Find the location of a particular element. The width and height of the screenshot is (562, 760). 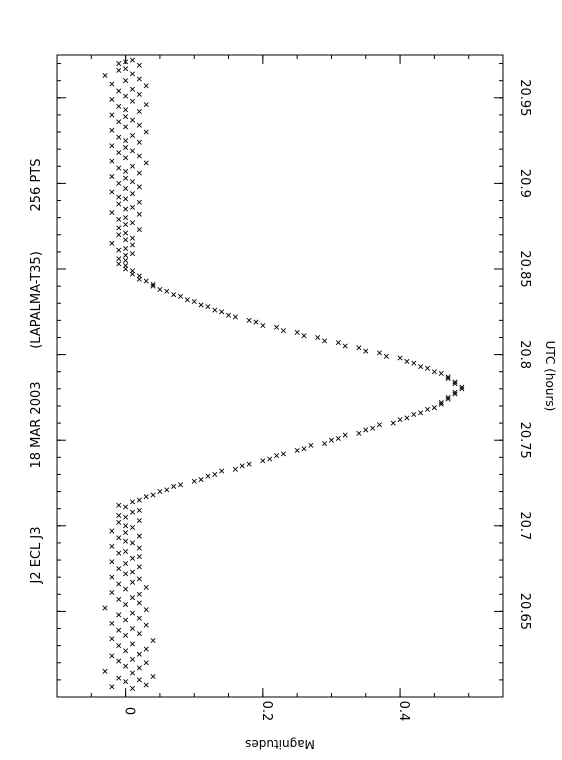

x-tick-label: 20.65 is located at coordinates (524, 611).